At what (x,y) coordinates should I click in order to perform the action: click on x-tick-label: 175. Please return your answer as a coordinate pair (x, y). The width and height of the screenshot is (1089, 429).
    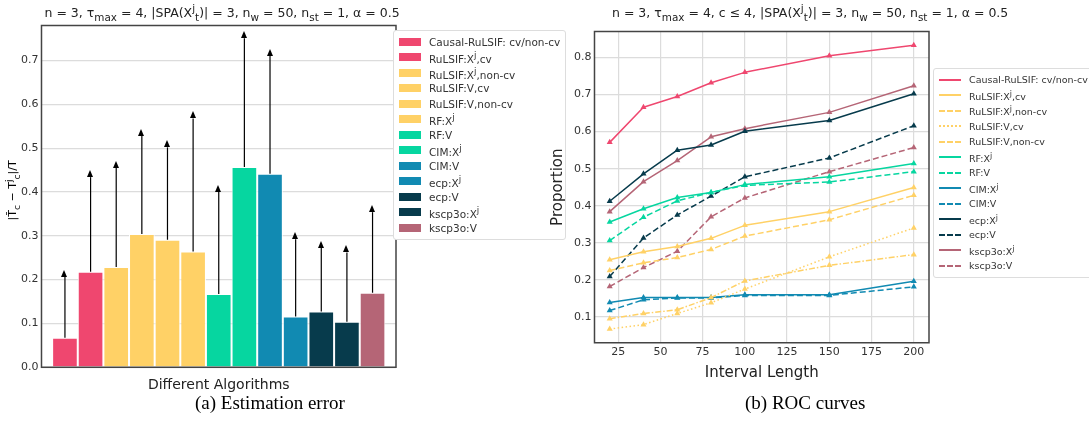
    Looking at the image, I should click on (872, 352).